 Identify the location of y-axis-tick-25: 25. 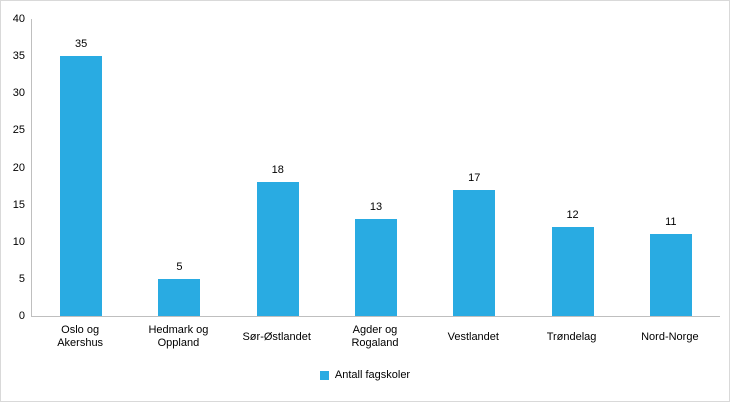
(18, 130).